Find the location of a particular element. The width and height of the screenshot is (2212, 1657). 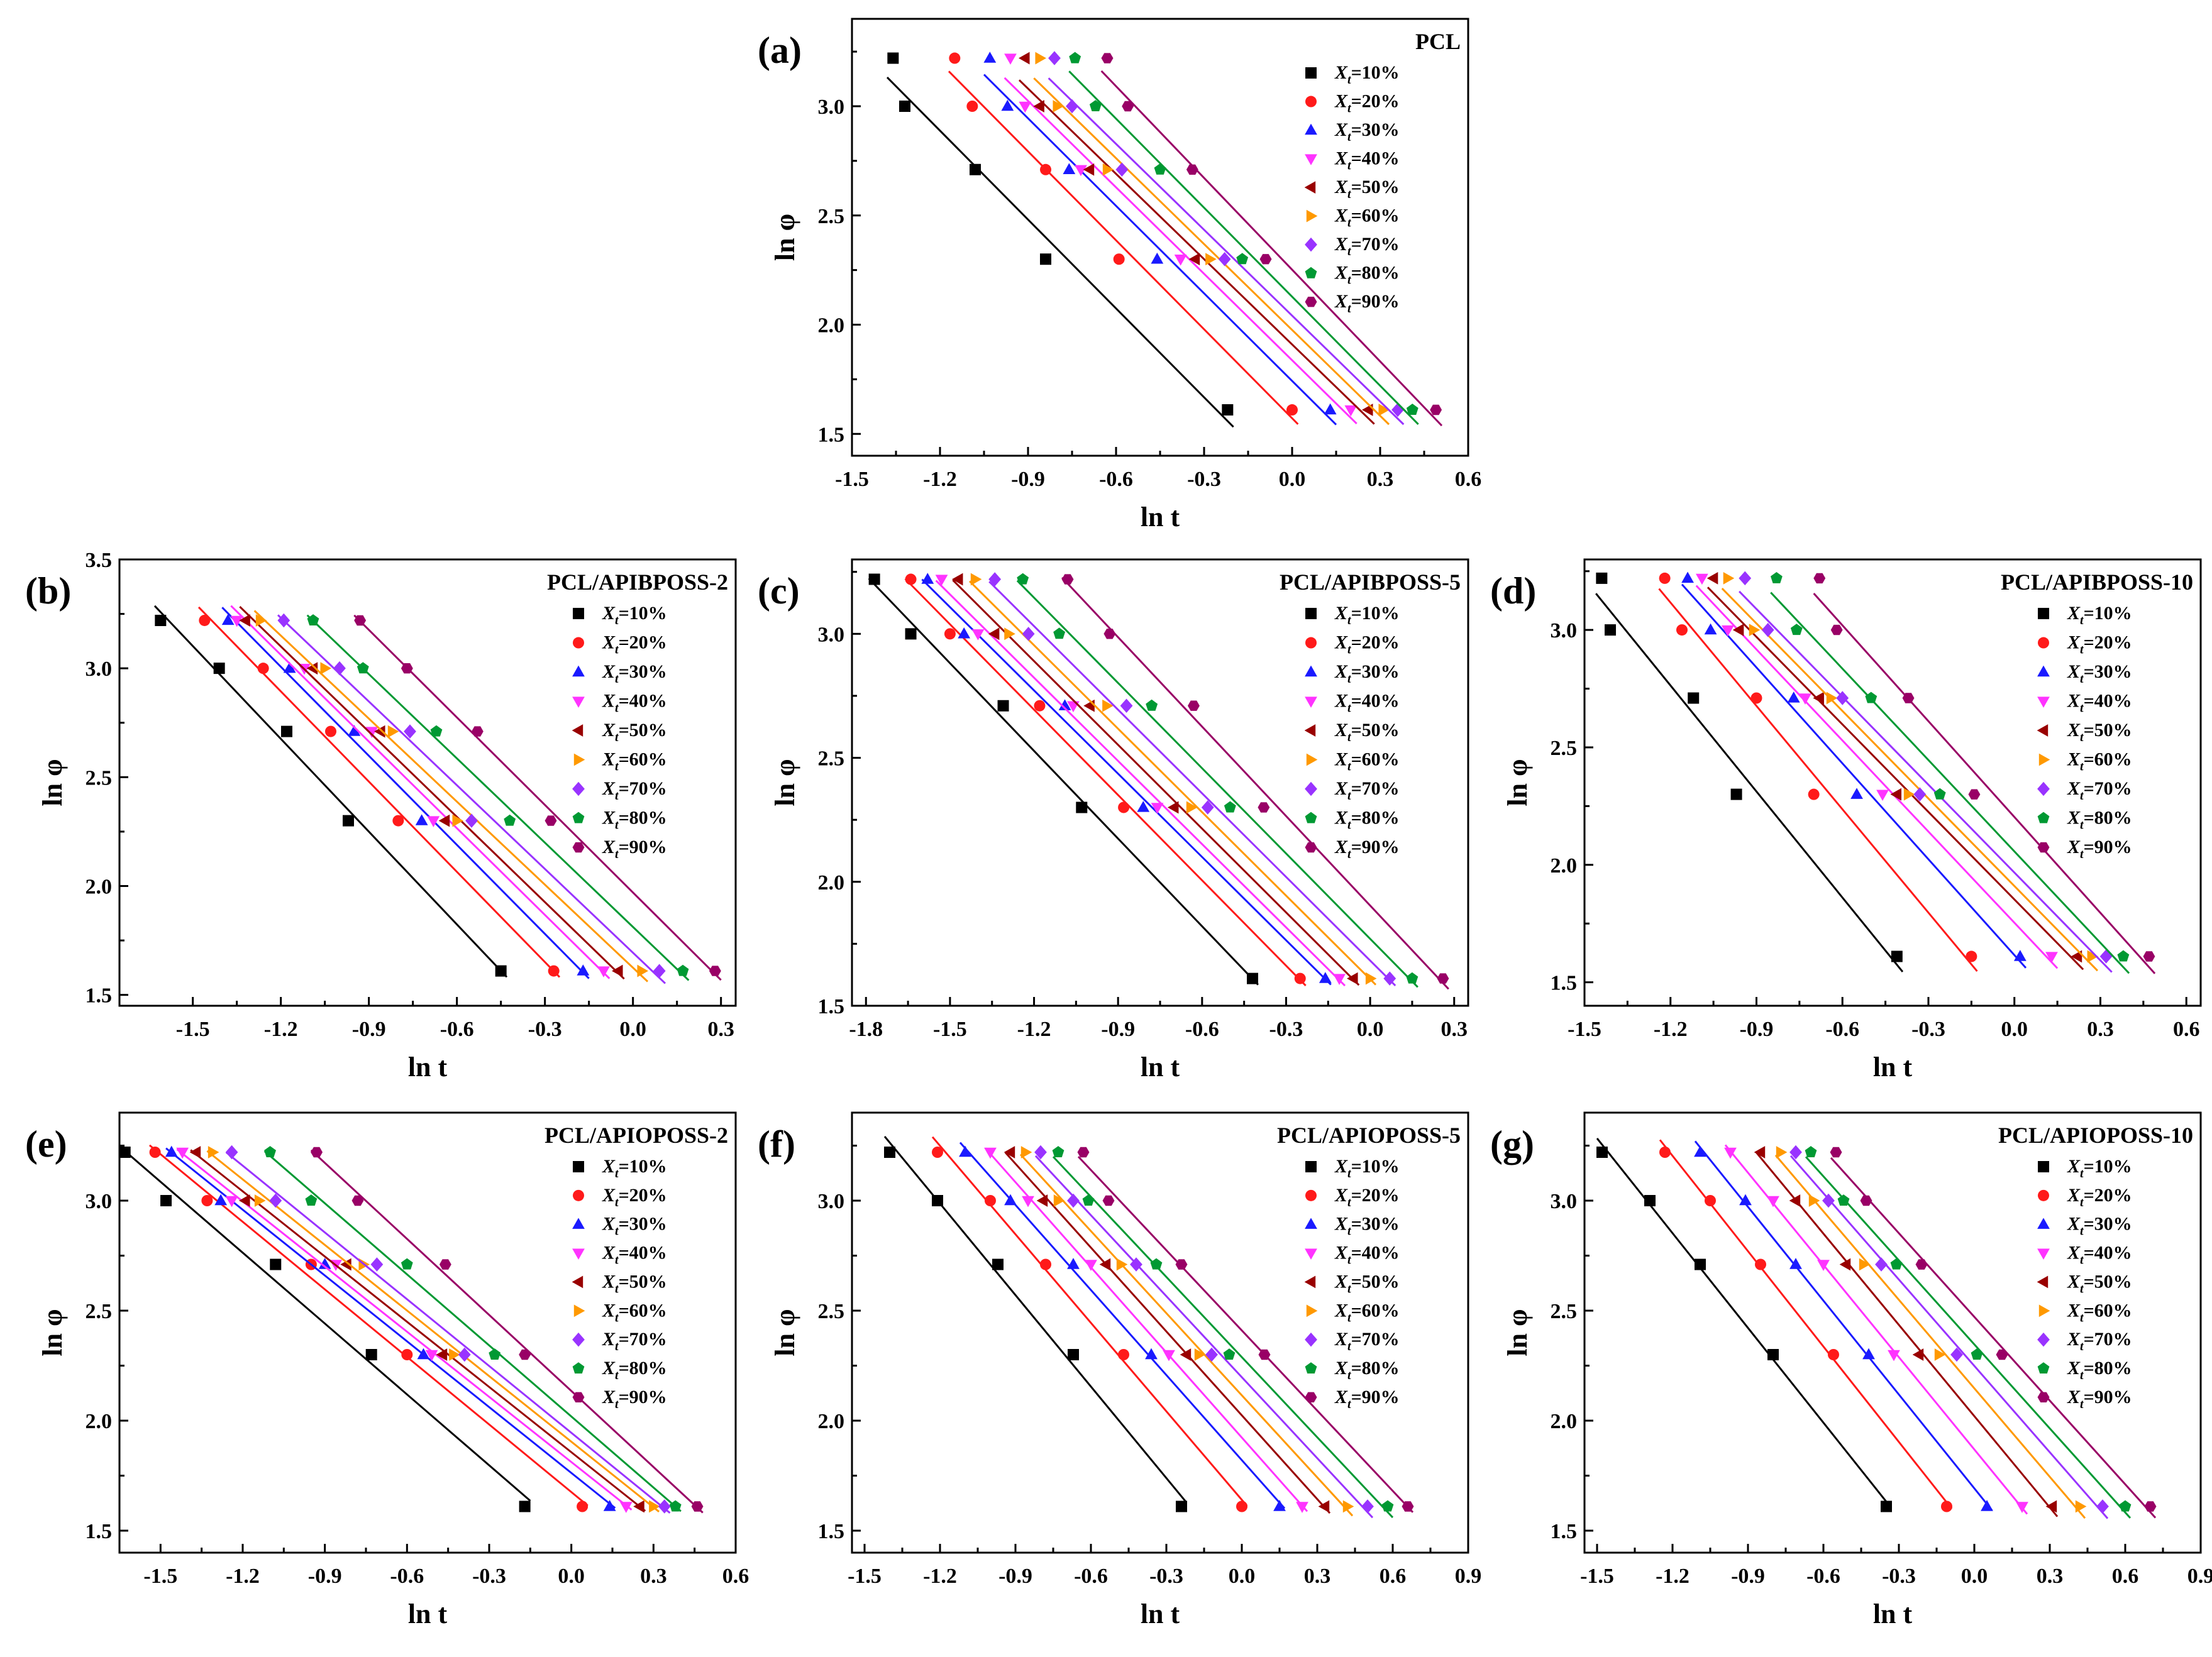

legend-item: Xt=90% is located at coordinates (619, 1399).